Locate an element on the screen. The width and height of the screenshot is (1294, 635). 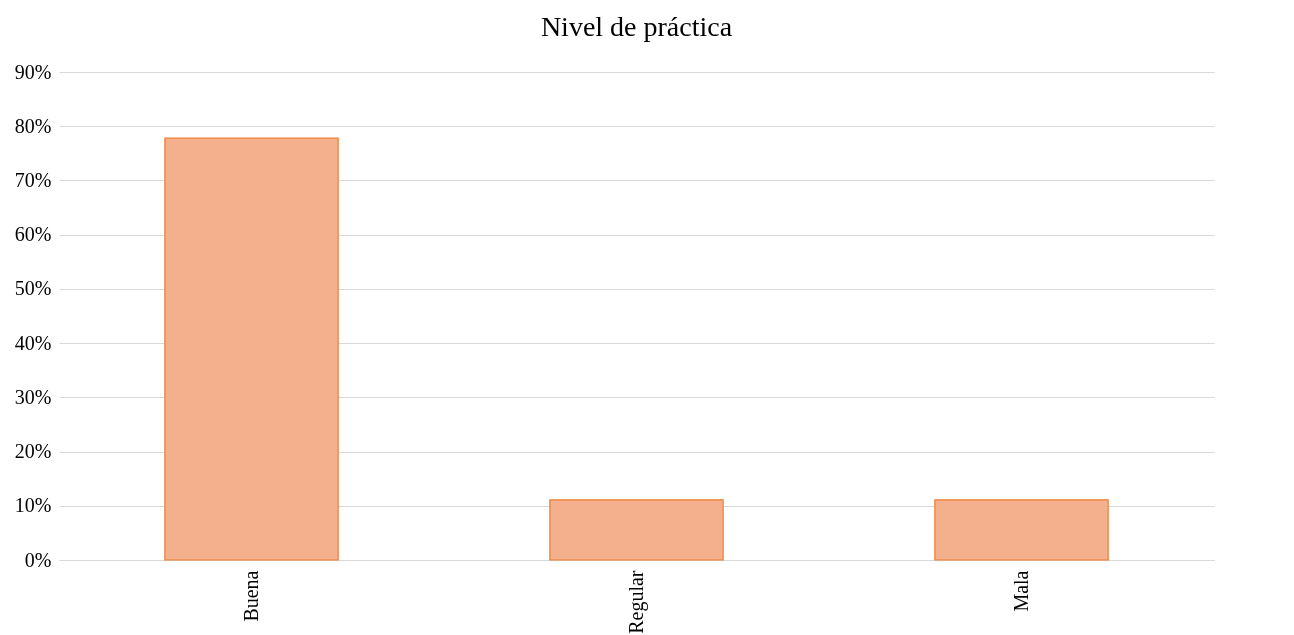
y-tick-label: 60% is located at coordinates (33, 234).